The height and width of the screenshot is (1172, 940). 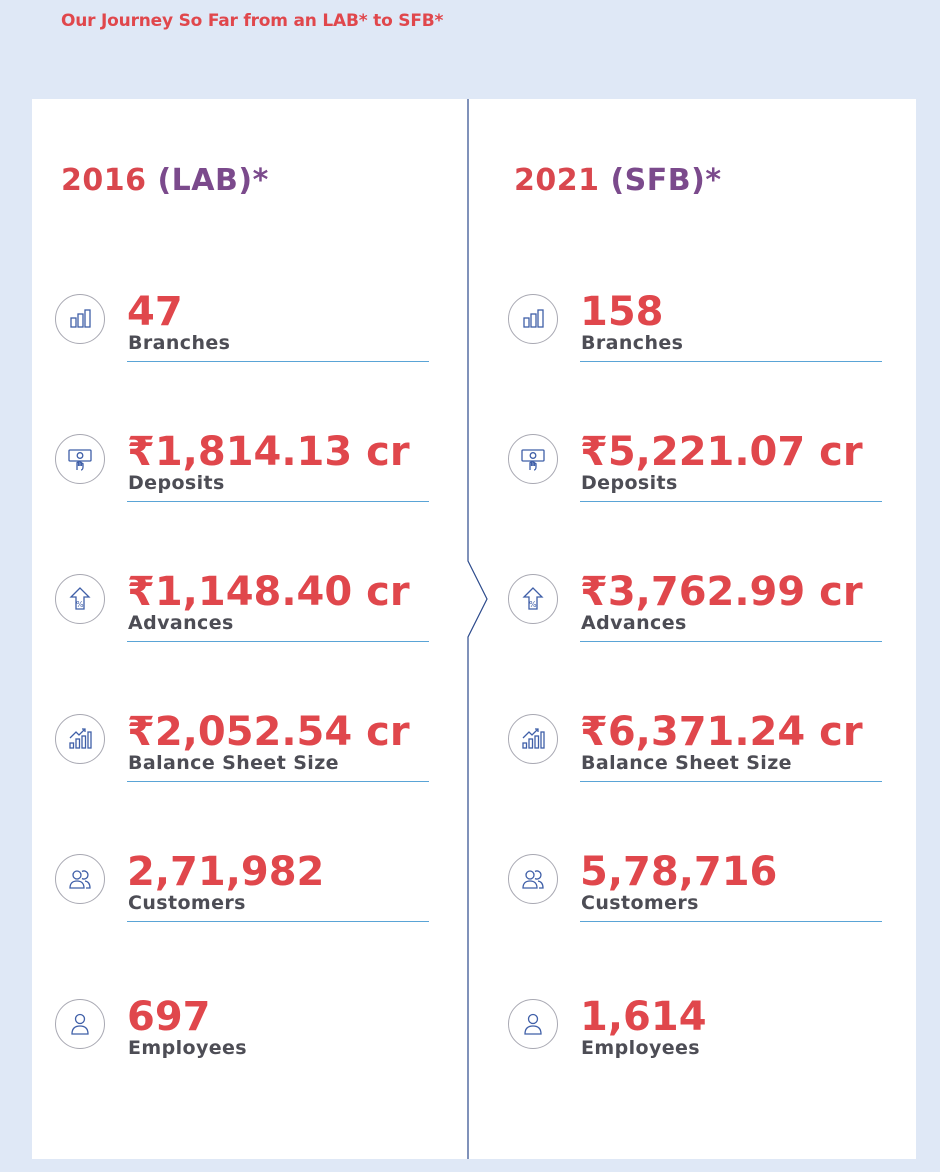 I want to click on year-label: 2016, so click(x=104, y=180).